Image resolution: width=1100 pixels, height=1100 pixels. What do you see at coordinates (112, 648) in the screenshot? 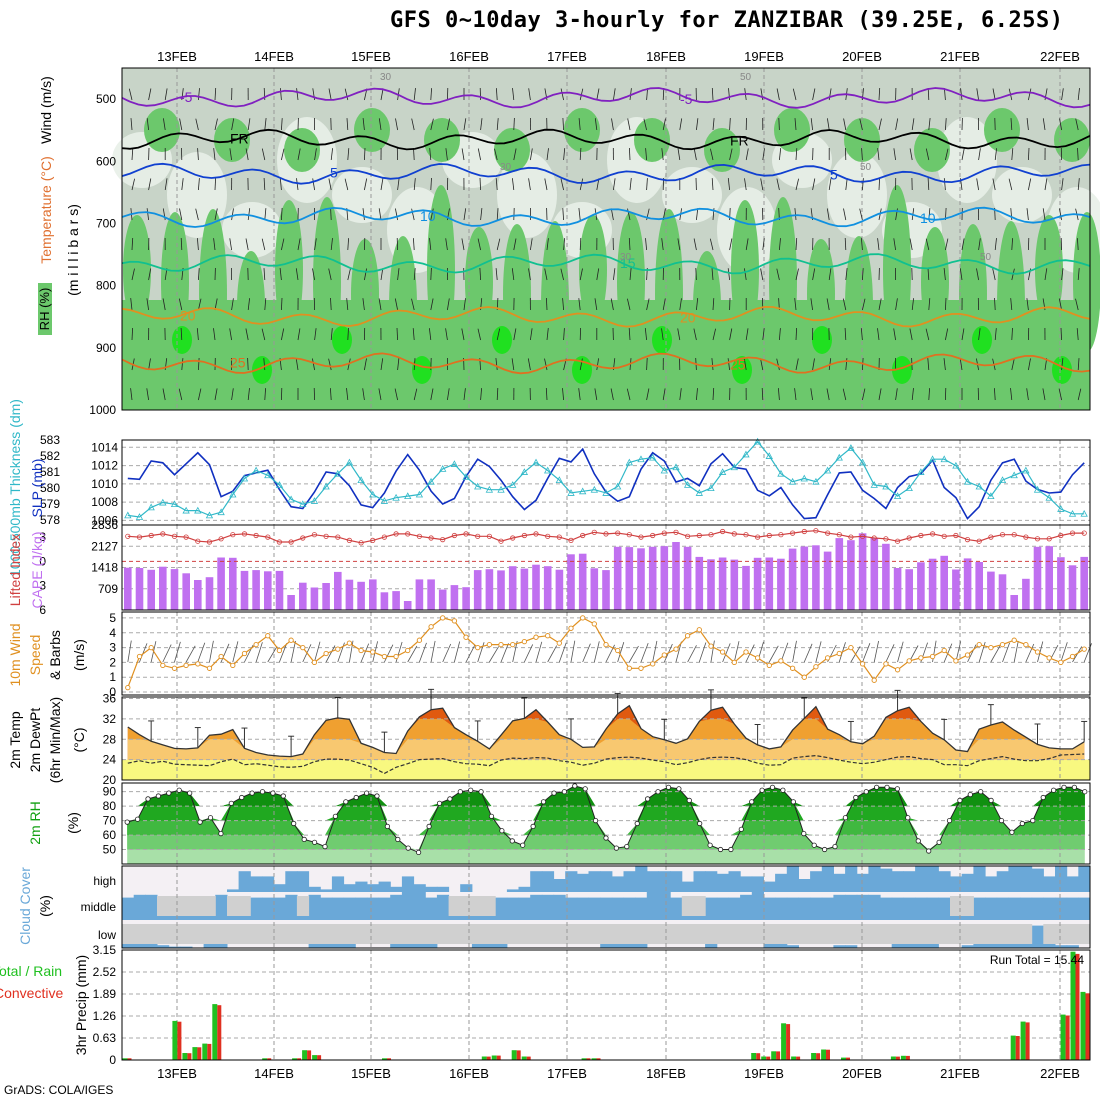
I see `wind-tick-label: 3` at bounding box center [112, 648].